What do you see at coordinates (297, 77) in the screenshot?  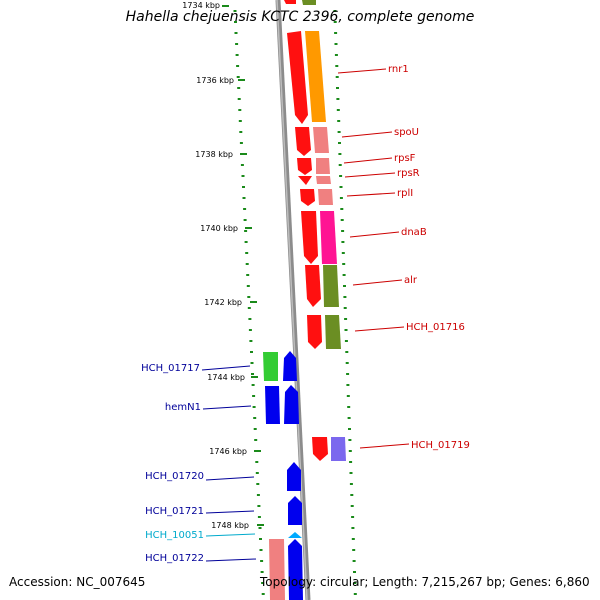 I see `gene-rnr1-block` at bounding box center [297, 77].